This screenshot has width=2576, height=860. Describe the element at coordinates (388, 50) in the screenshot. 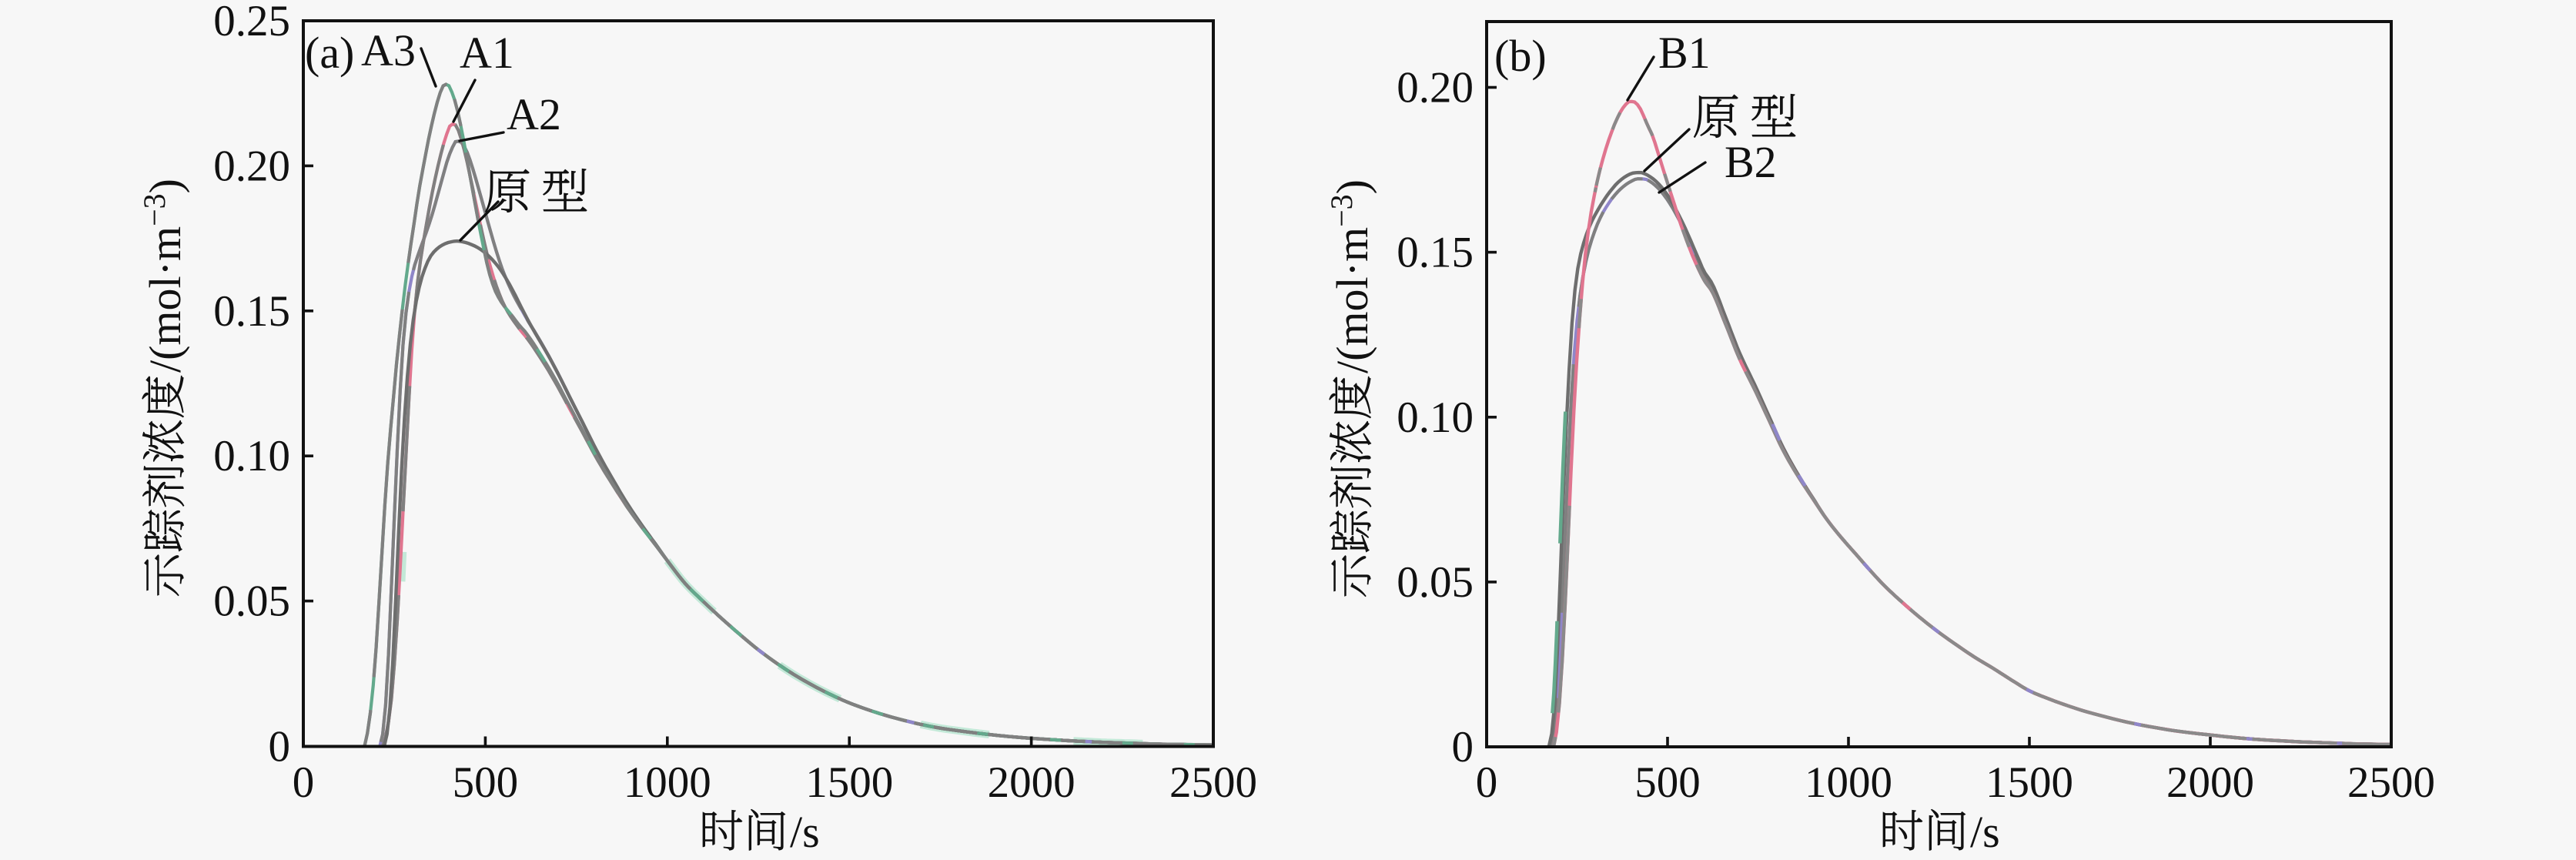

I see `svg-text: A3` at that location.